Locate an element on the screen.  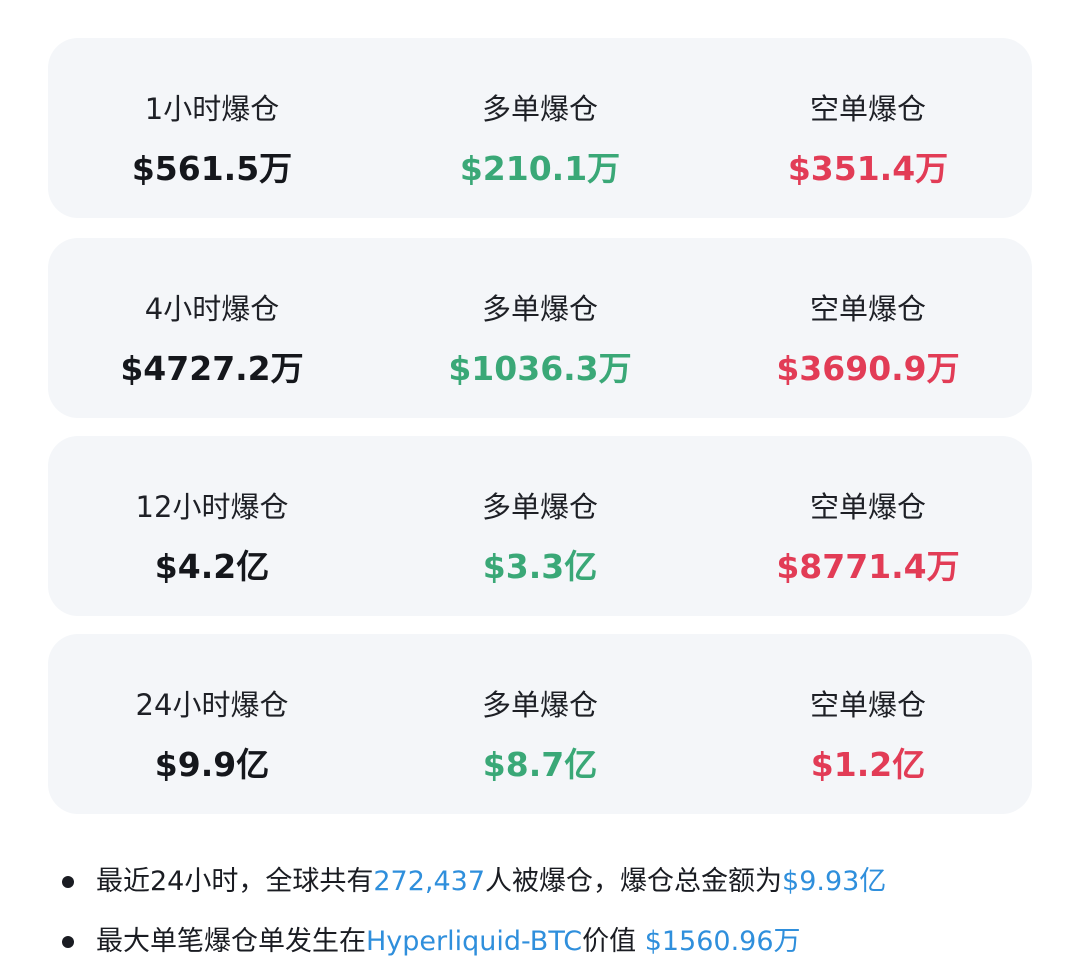
largest-liquidation-value: $1560.96万 is located at coordinates (722, 941).